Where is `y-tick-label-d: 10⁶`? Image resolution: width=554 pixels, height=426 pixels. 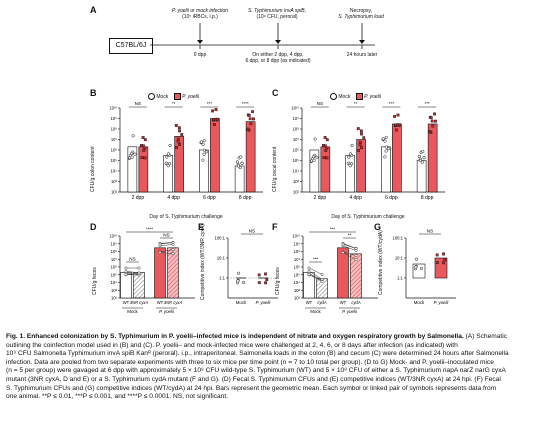
y-tick-label-d: 10⁶ is located at coordinates (114, 267).